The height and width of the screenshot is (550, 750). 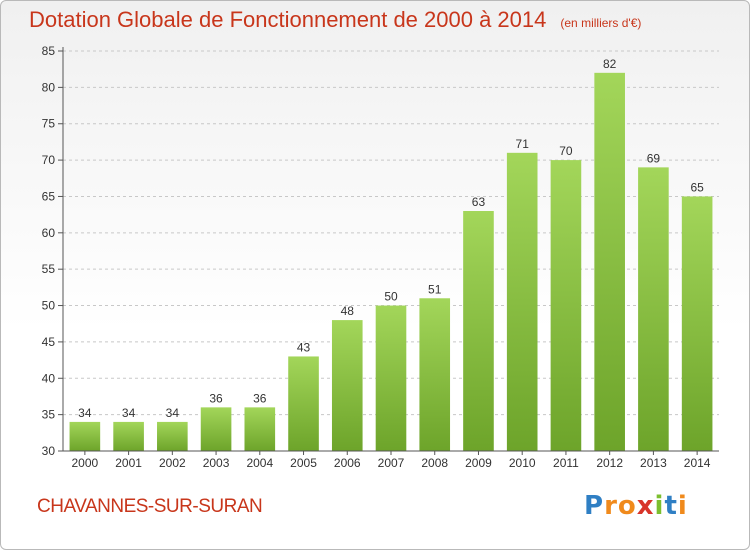 I want to click on y-tick-label: 30, so click(x=49, y=451).